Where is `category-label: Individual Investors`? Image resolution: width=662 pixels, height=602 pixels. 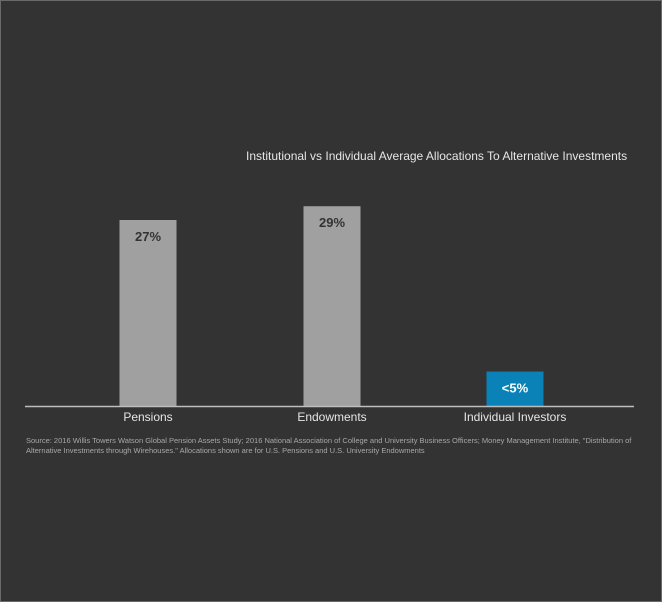 category-label: Individual Investors is located at coordinates (515, 417).